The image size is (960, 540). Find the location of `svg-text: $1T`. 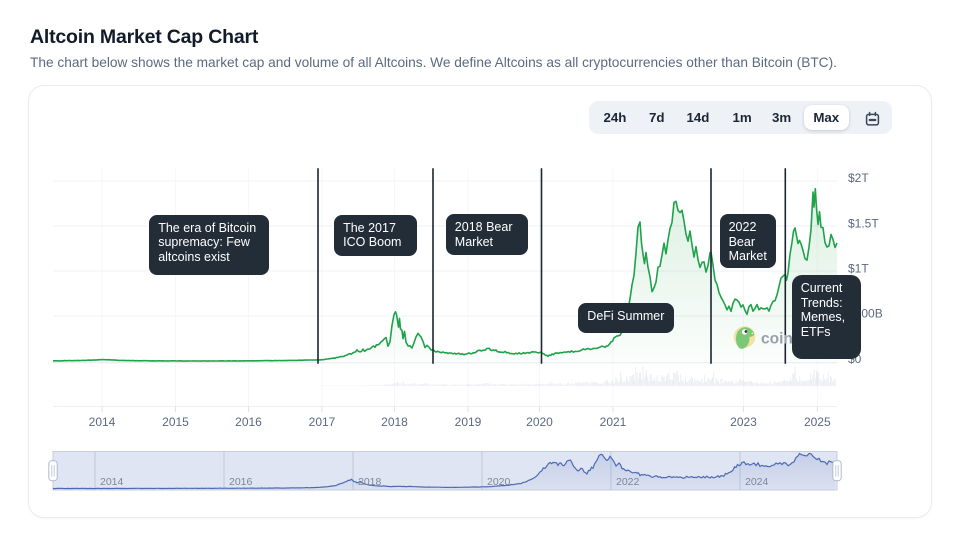

svg-text: $1T is located at coordinates (858, 269).